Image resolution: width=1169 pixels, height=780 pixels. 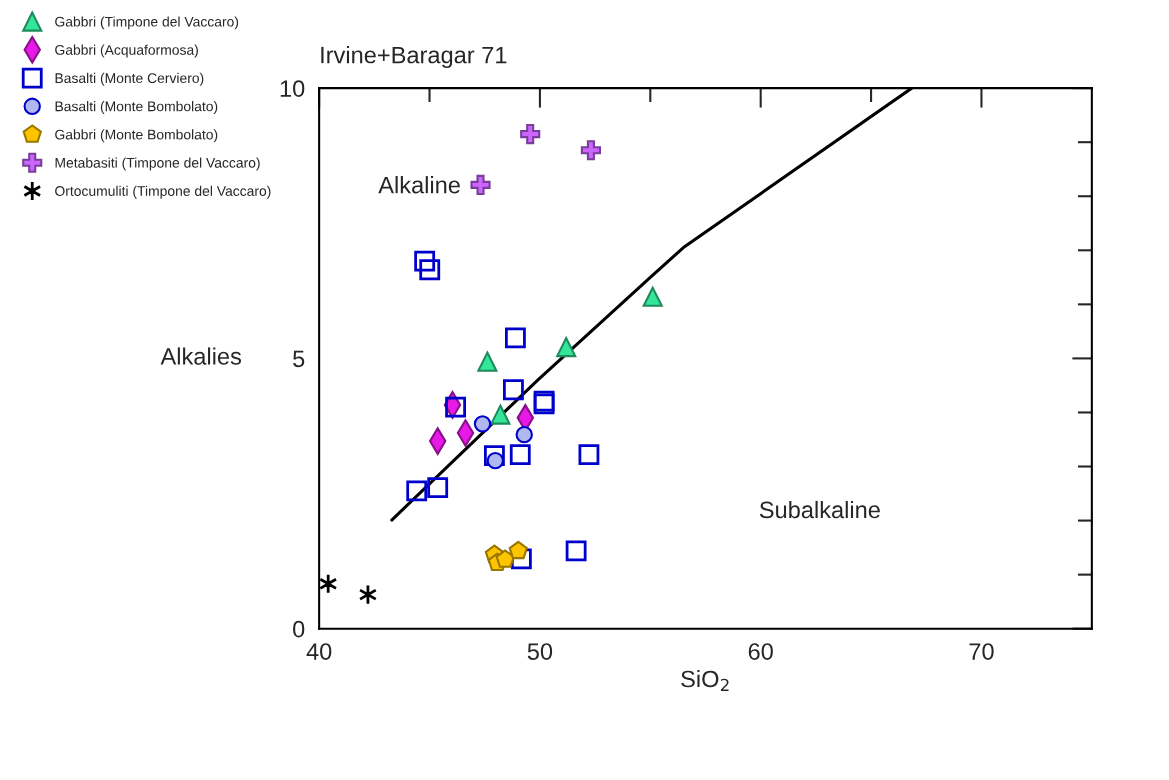 What do you see at coordinates (705, 680) in the screenshot?
I see `x-axis-title: SiO$_{2}$` at bounding box center [705, 680].